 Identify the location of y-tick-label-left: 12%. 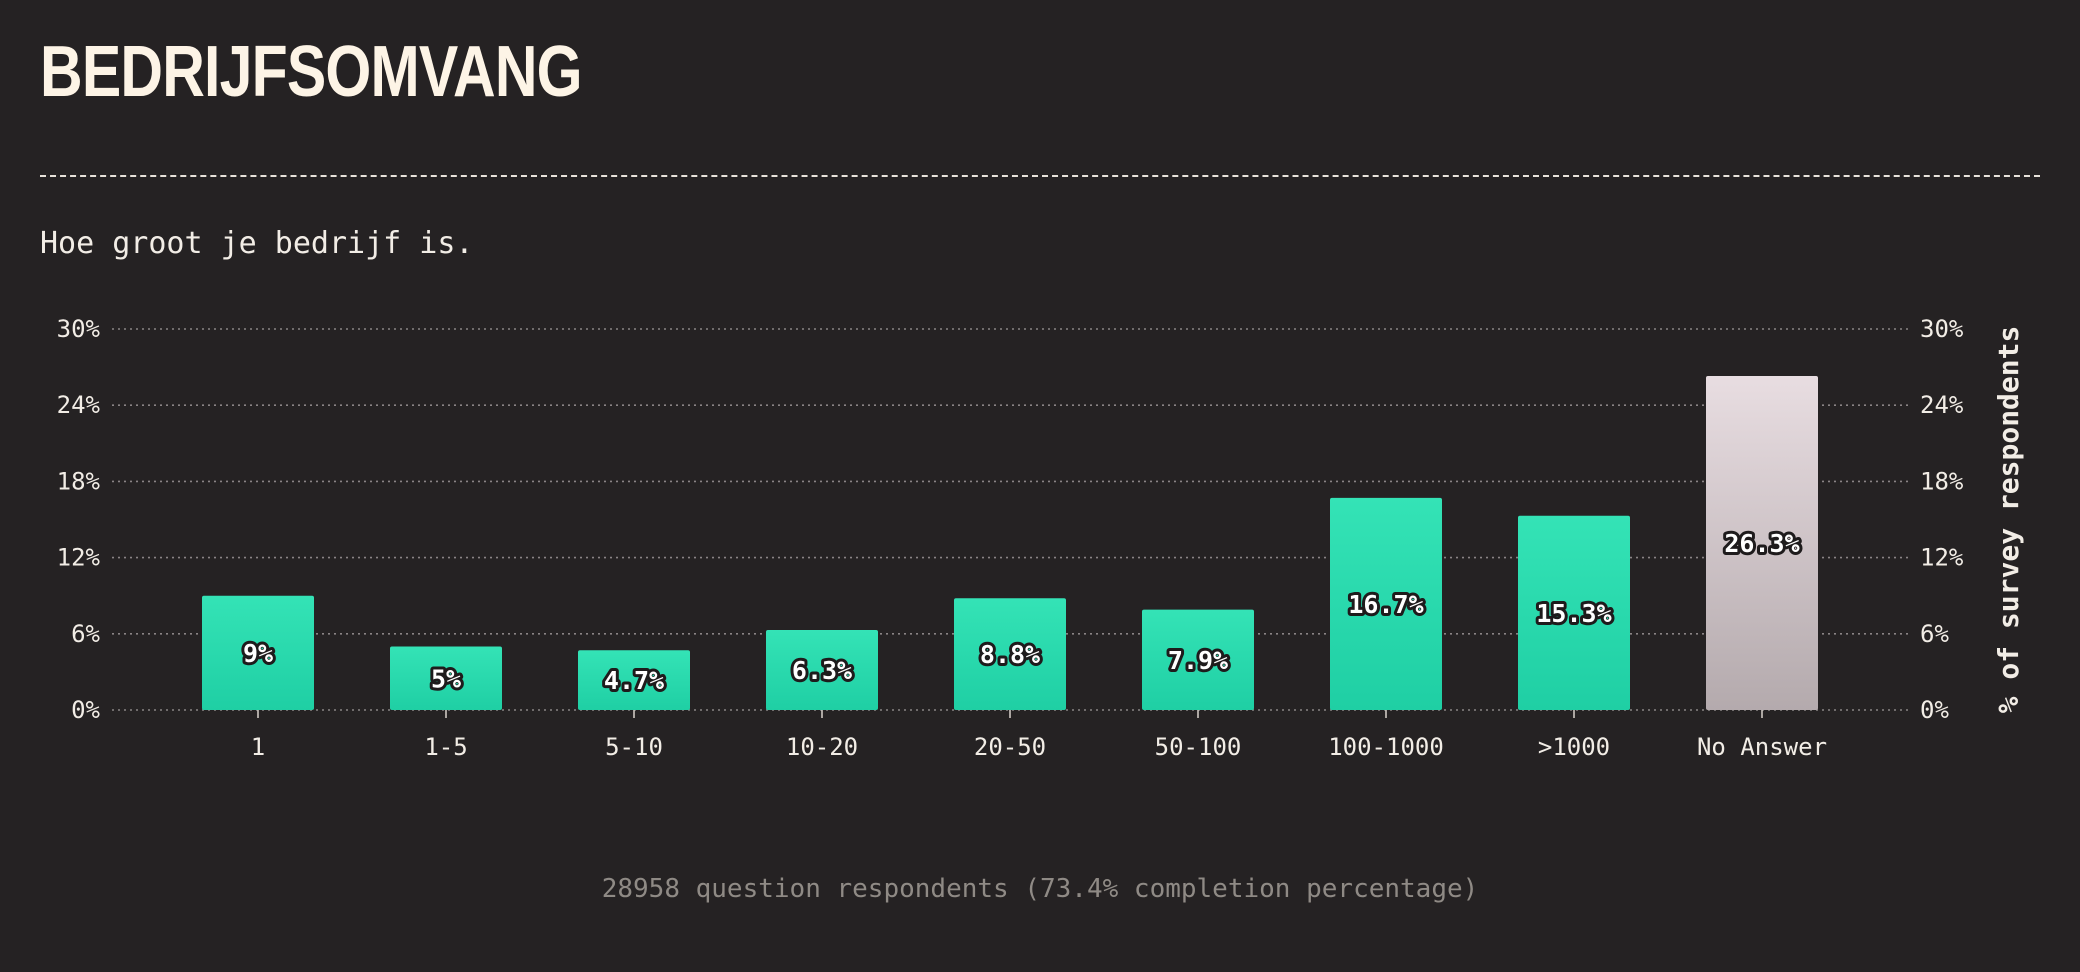
(79, 558).